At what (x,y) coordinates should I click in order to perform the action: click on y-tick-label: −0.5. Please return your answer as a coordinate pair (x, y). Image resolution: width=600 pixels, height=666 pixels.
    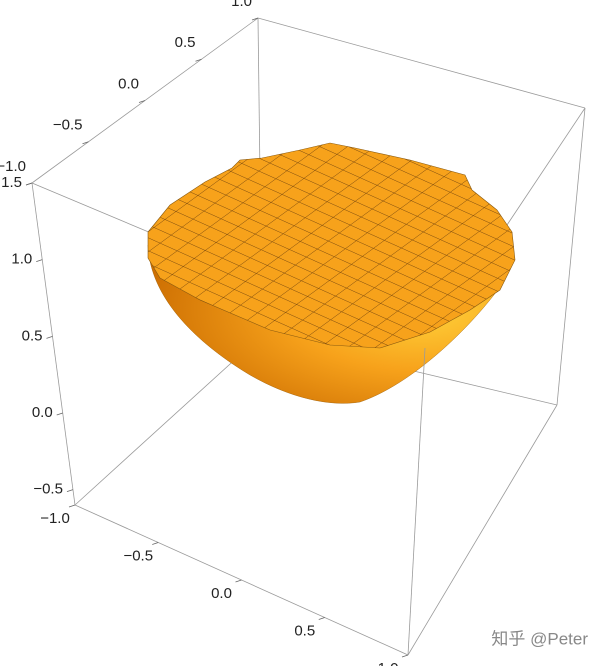
    Looking at the image, I should click on (68, 125).